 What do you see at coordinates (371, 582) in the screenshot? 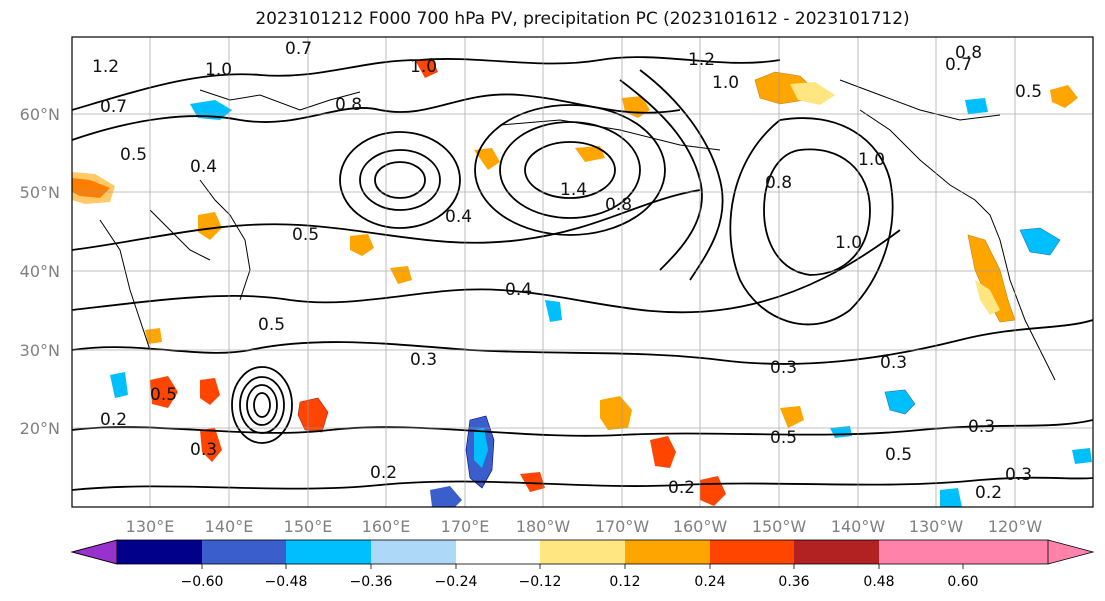
I see `colorbar-tick-label: −0.36` at bounding box center [371, 582].